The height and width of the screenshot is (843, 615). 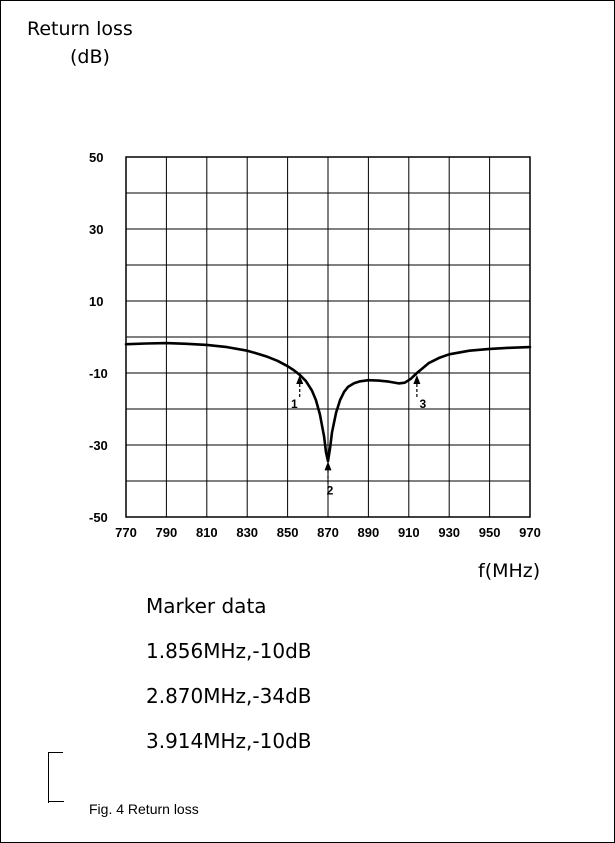 I want to click on return-loss-curve, so click(x=328, y=402).